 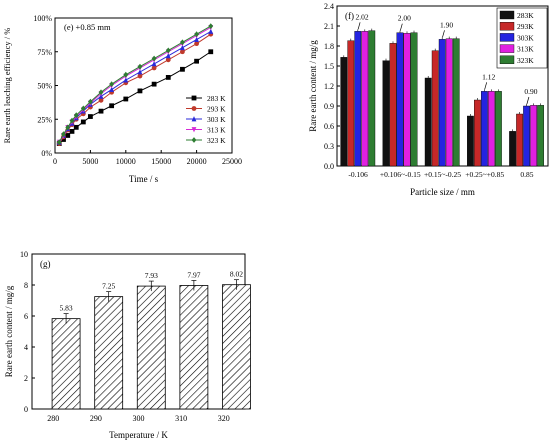 What do you see at coordinates (55, 161) in the screenshot?
I see `panel-e-xtick-label: 0` at bounding box center [55, 161].